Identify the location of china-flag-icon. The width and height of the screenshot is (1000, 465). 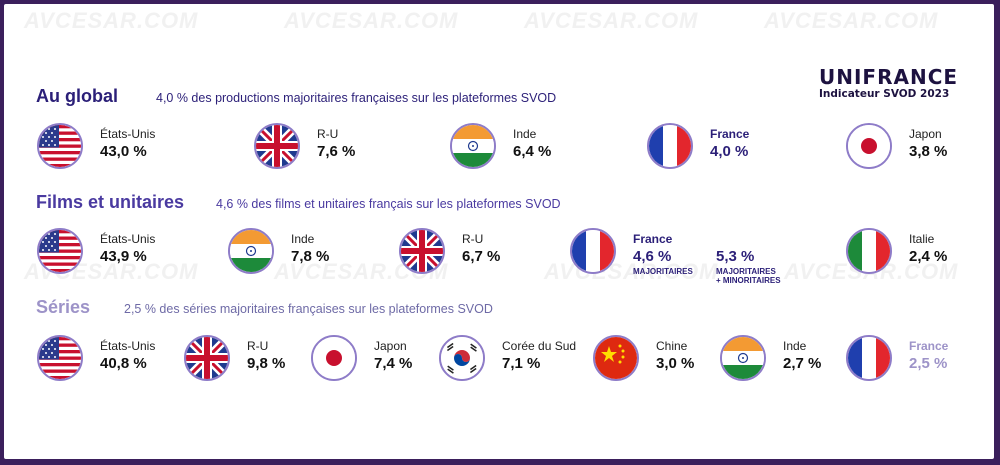
(616, 358).